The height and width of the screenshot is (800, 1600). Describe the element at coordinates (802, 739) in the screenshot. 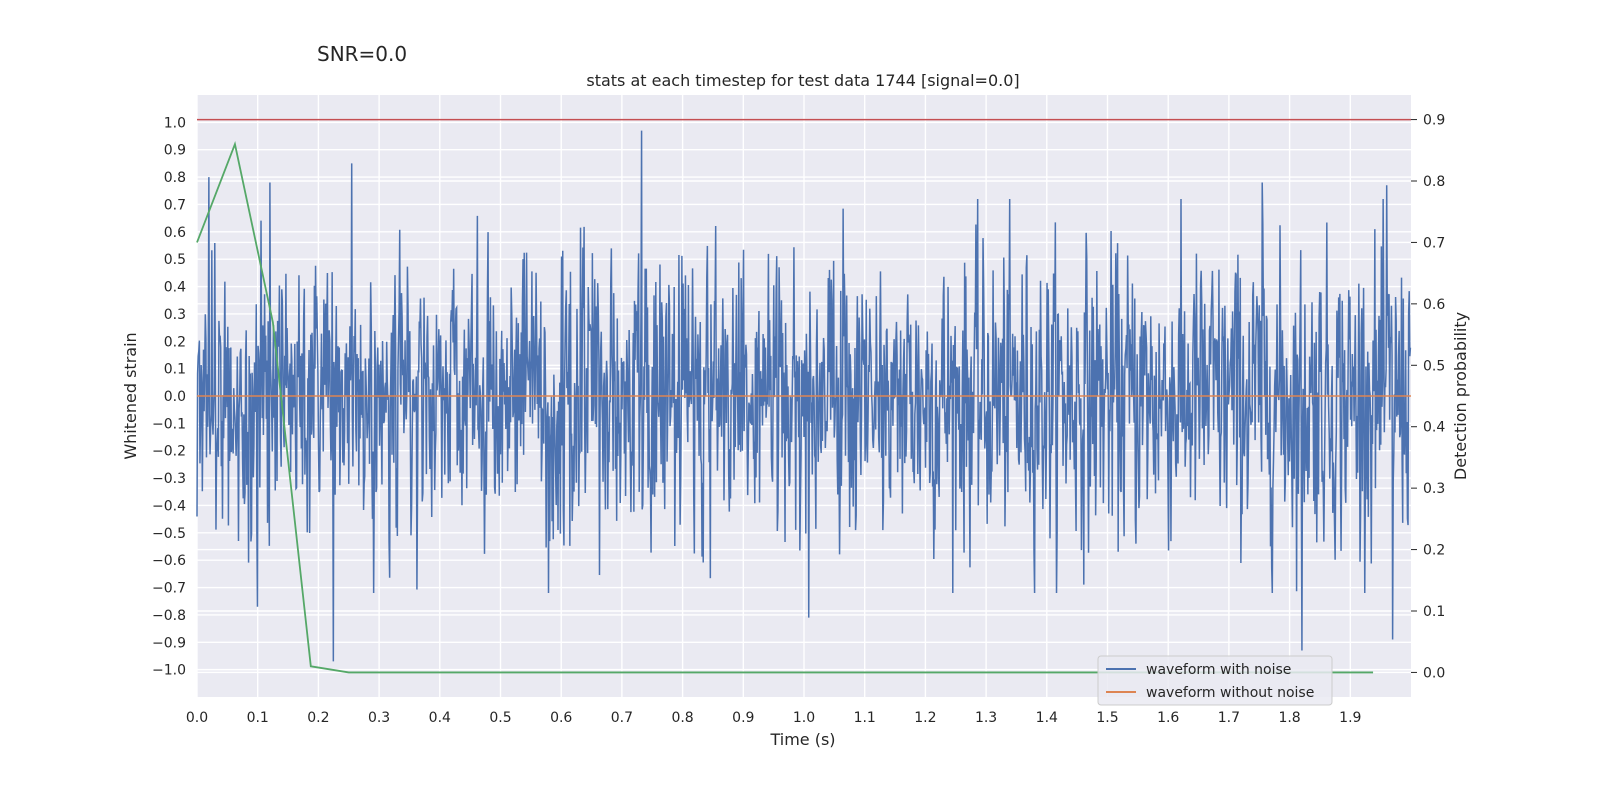

I see `x-axis-label: Time (s)` at that location.